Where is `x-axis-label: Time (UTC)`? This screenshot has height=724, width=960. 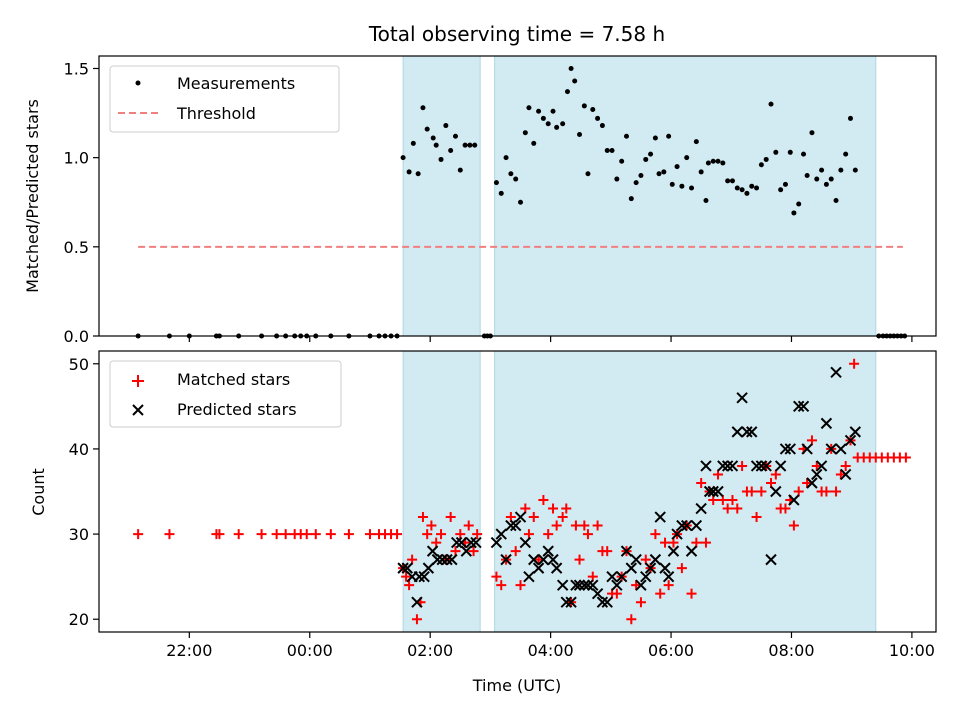 x-axis-label: Time (UTC) is located at coordinates (516, 685).